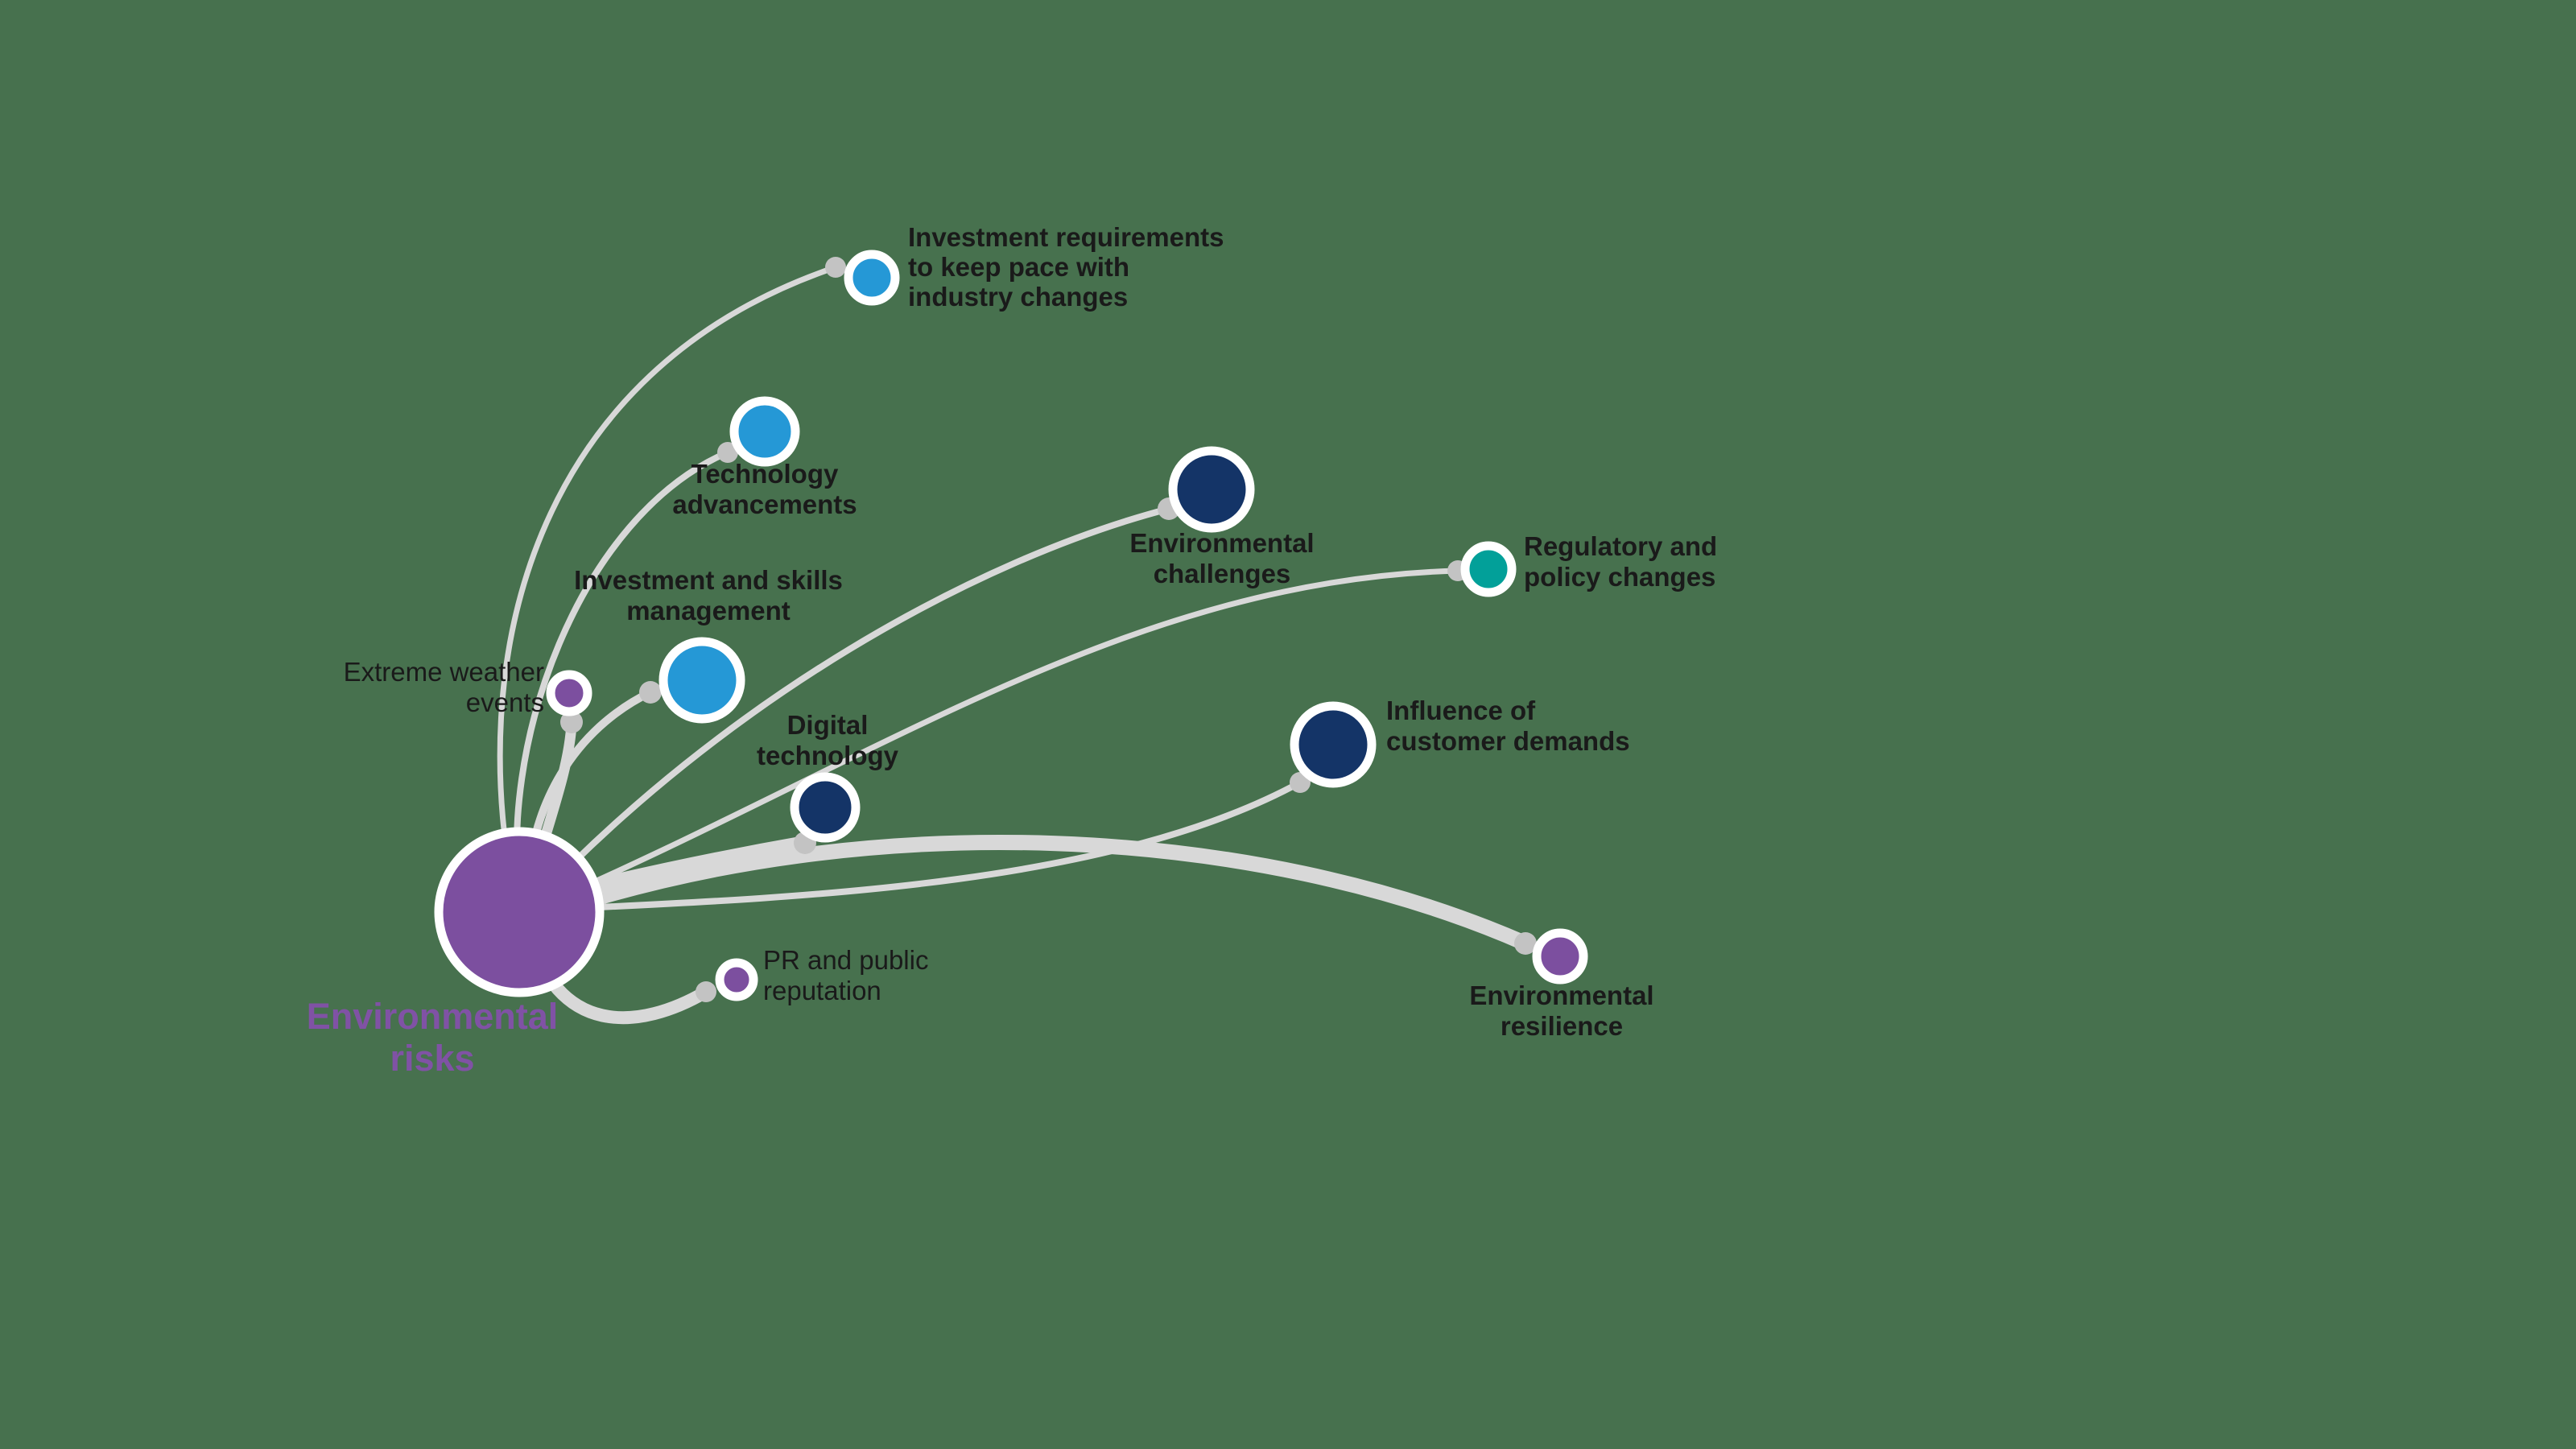  Describe the element at coordinates (1560, 956) in the screenshot. I see `node-environmental-resilience` at that location.